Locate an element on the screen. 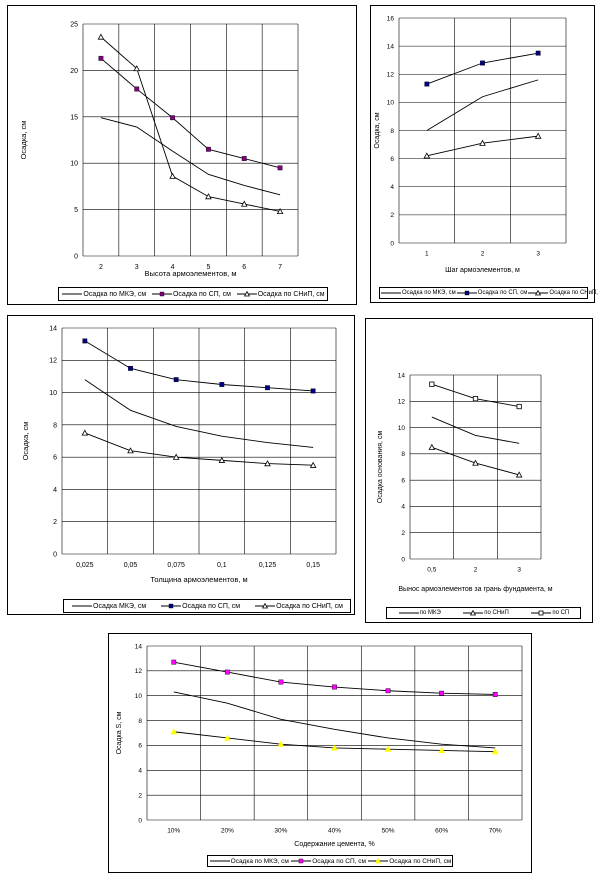 The height and width of the screenshot is (876, 600). x-tick-label: 20% is located at coordinates (227, 831).